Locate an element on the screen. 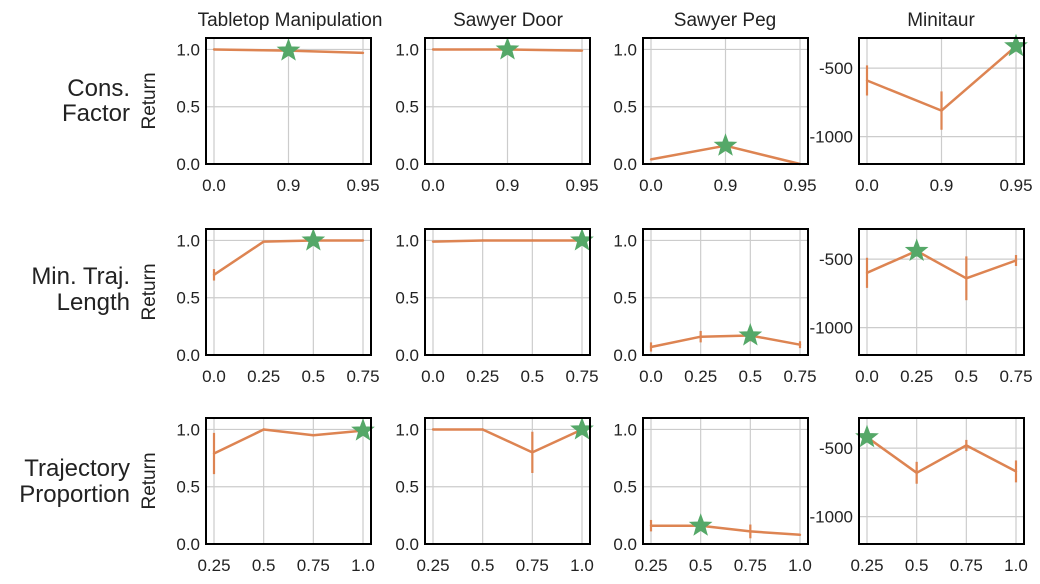  row-label: Trajectory is located at coordinates (77, 468).